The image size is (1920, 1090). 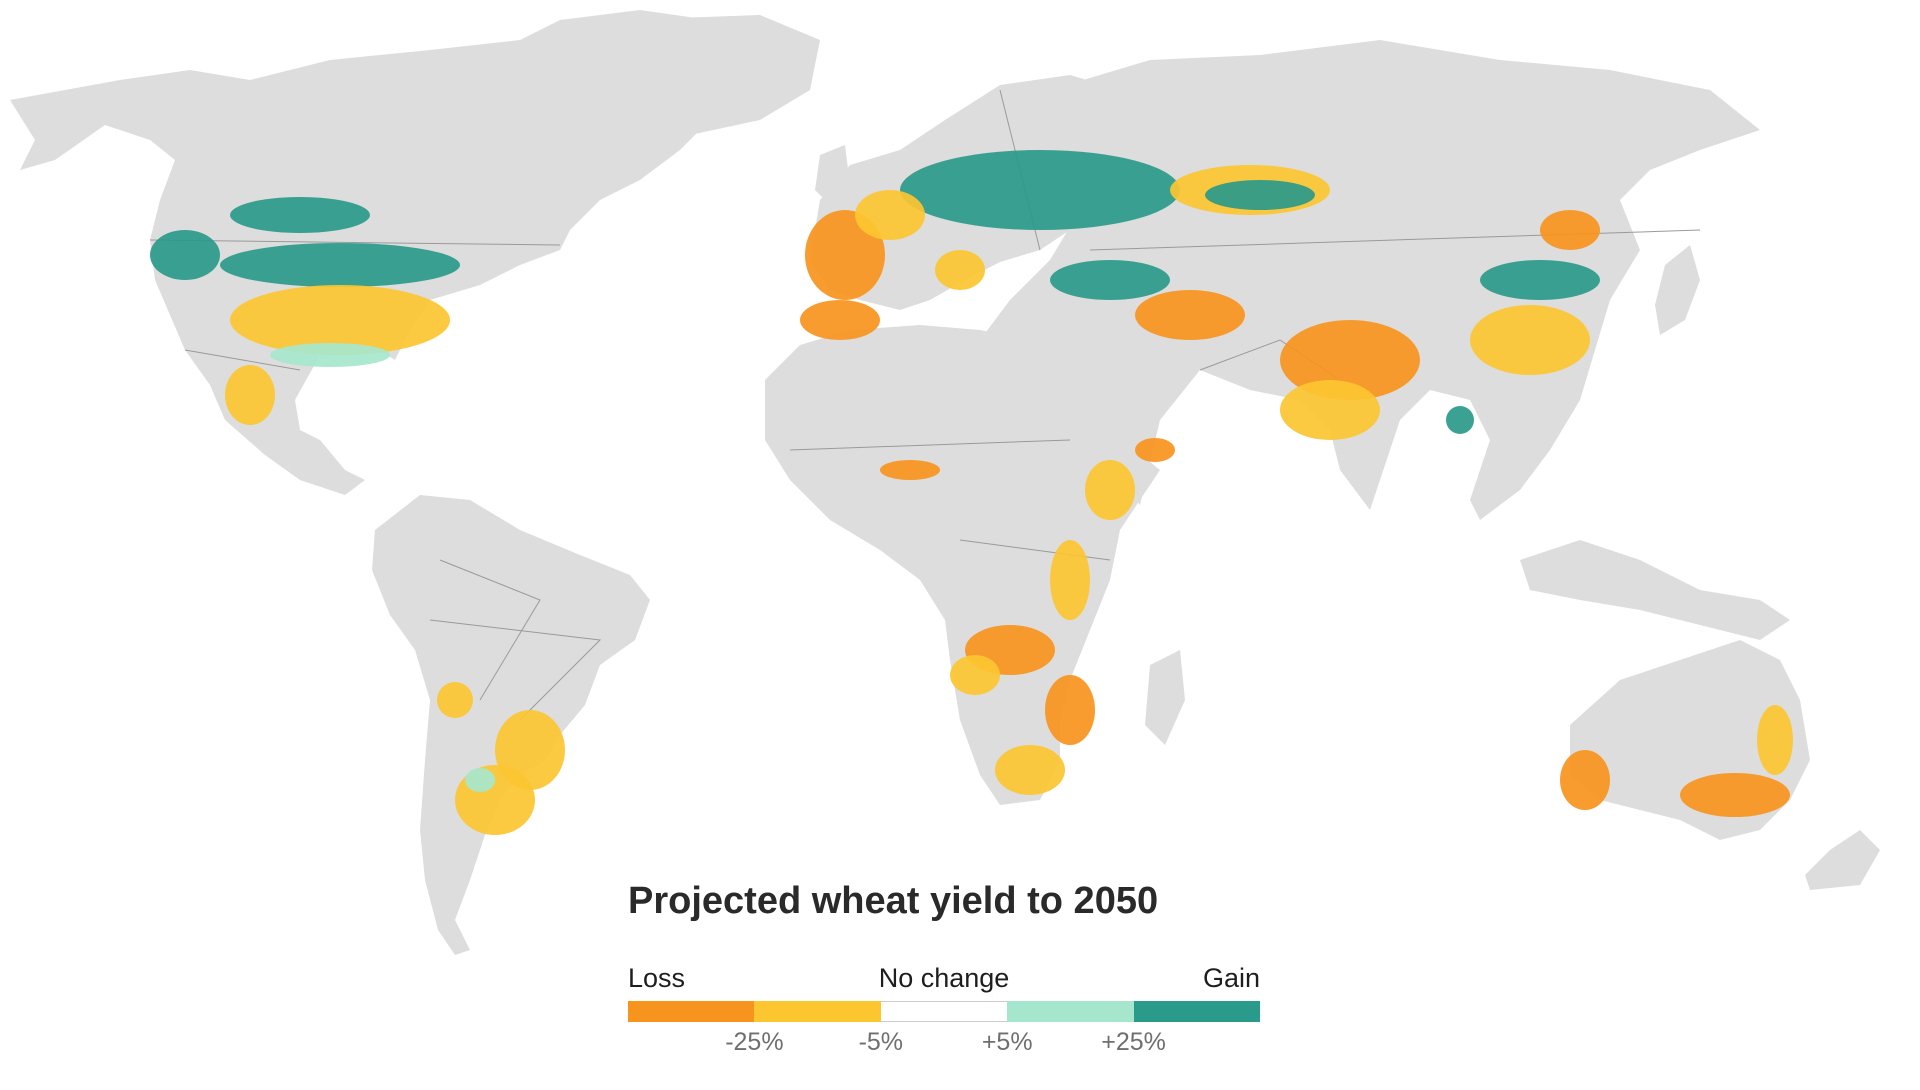 I want to click on yield-gain-us-north, so click(x=340, y=265).